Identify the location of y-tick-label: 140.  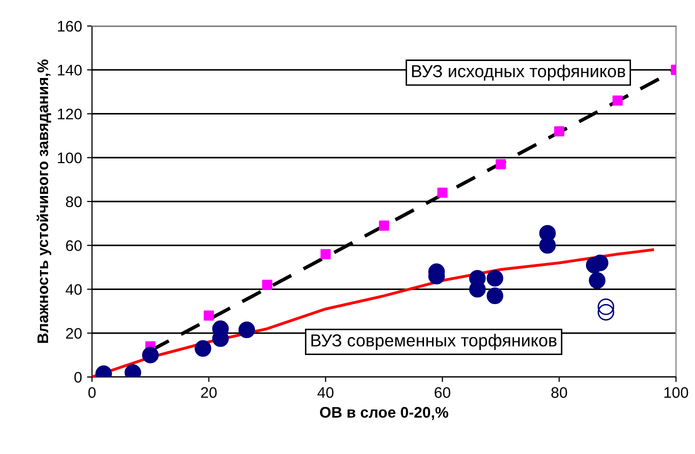
(70, 70).